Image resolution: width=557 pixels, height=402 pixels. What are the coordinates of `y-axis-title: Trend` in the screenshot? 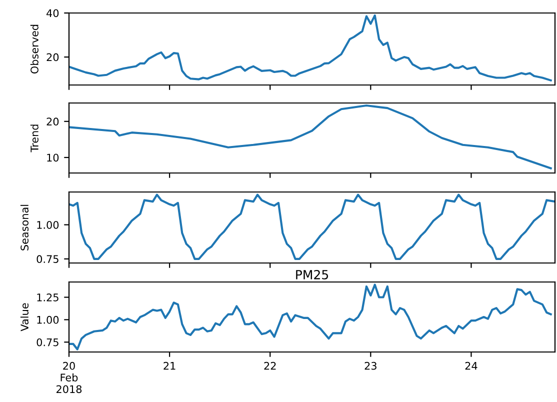 It's located at (34, 138).